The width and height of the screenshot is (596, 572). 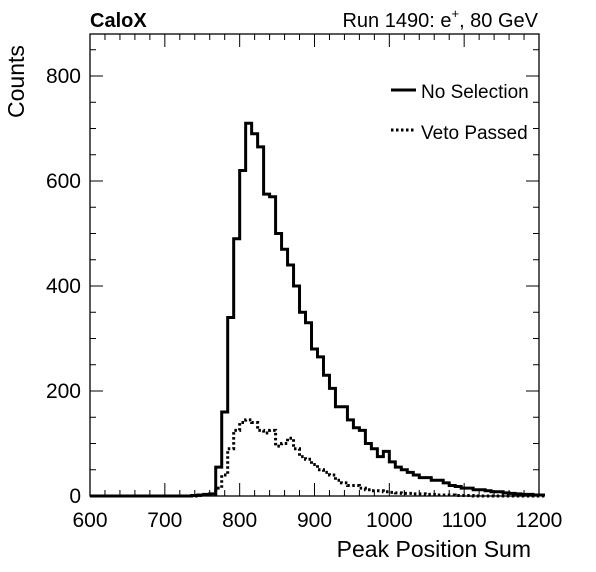 I want to click on x-tick-label: 700, so click(x=164, y=520).